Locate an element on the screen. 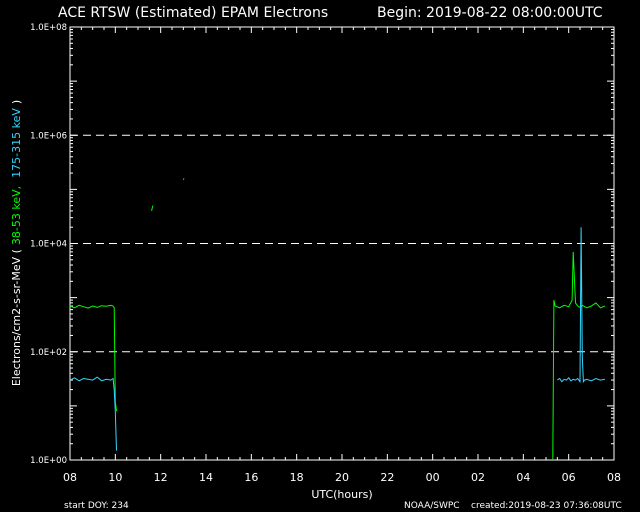  x-tick-label: 00 is located at coordinates (433, 477).